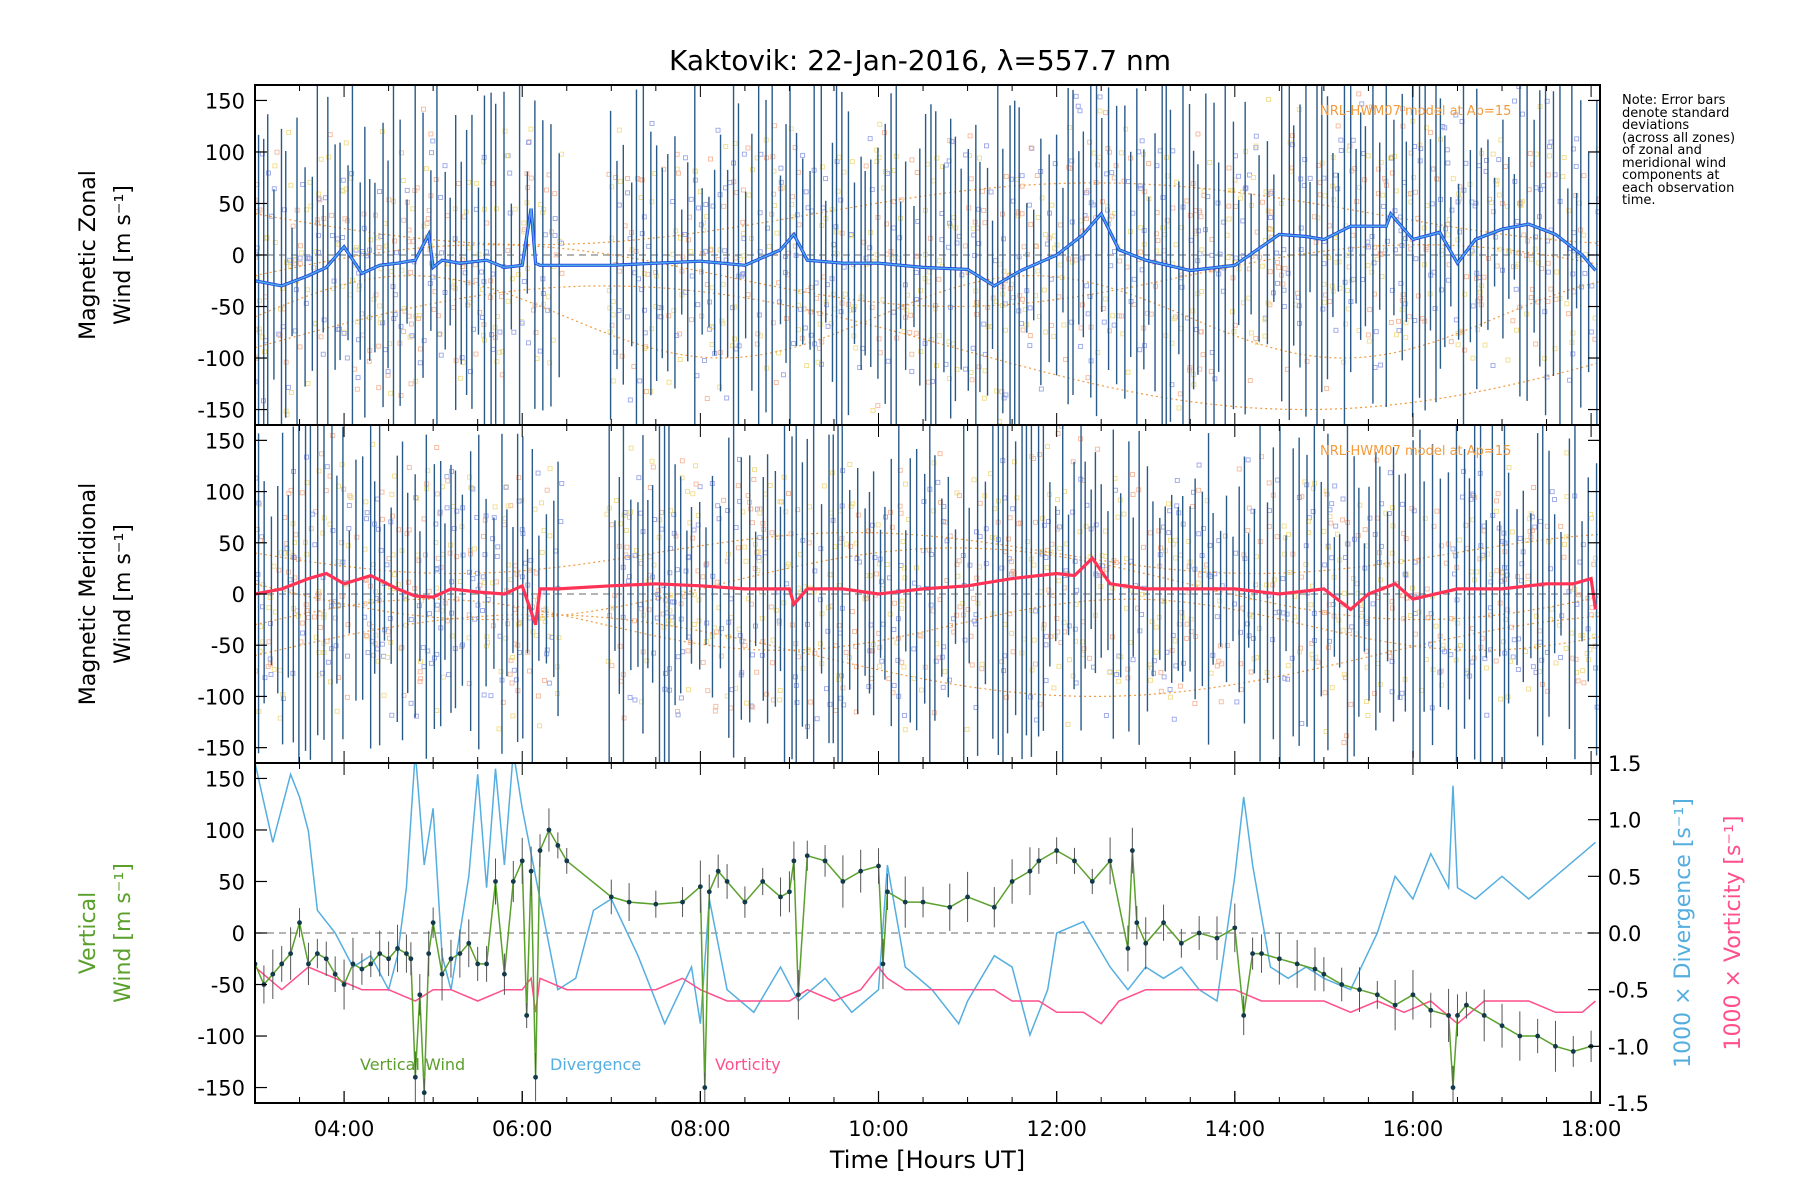 The width and height of the screenshot is (1800, 1200). What do you see at coordinates (1624, 934) in the screenshot?
I see `right-tick-label: 0.0` at bounding box center [1624, 934].